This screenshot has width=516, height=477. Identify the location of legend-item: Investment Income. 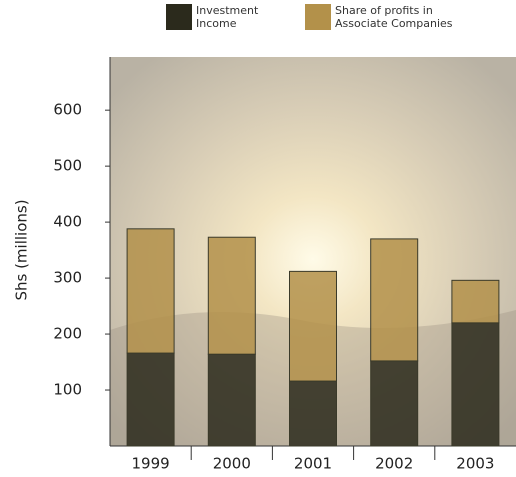
(221, 17).